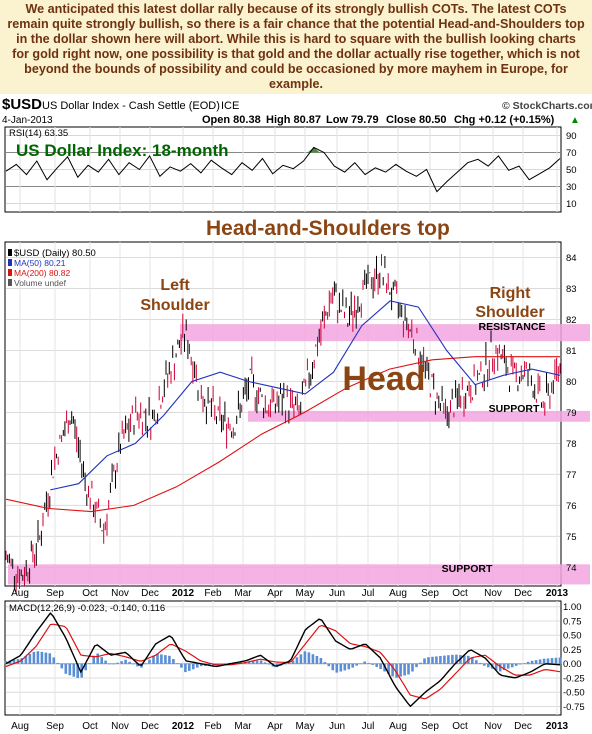 This screenshot has width=592, height=734. What do you see at coordinates (243, 593) in the screenshot?
I see `x-tick-label: Mar` at bounding box center [243, 593].